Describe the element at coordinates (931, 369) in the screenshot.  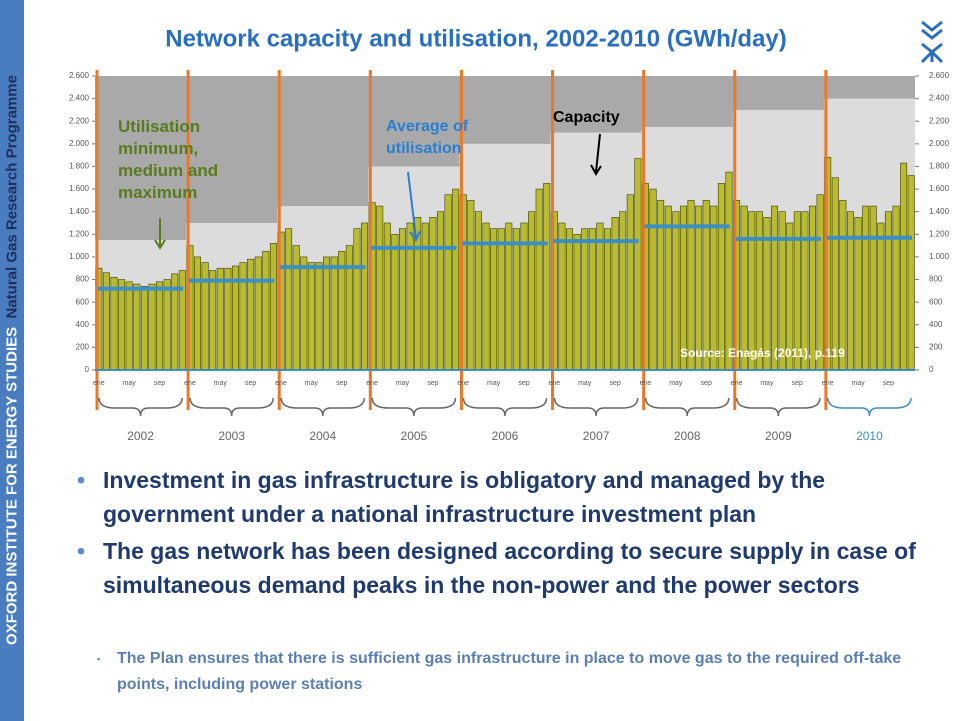
I see `y2-tick-label: 0` at that location.